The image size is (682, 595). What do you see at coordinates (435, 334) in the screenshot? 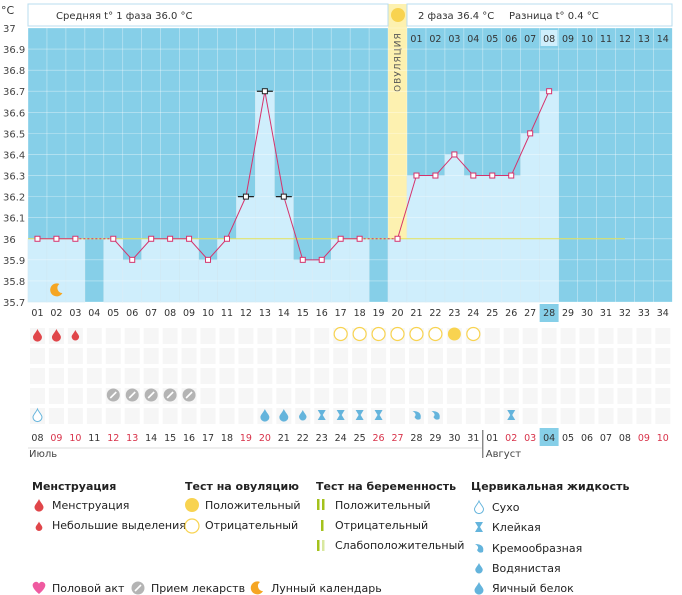
I see `ovulation-negative-icon` at bounding box center [435, 334].